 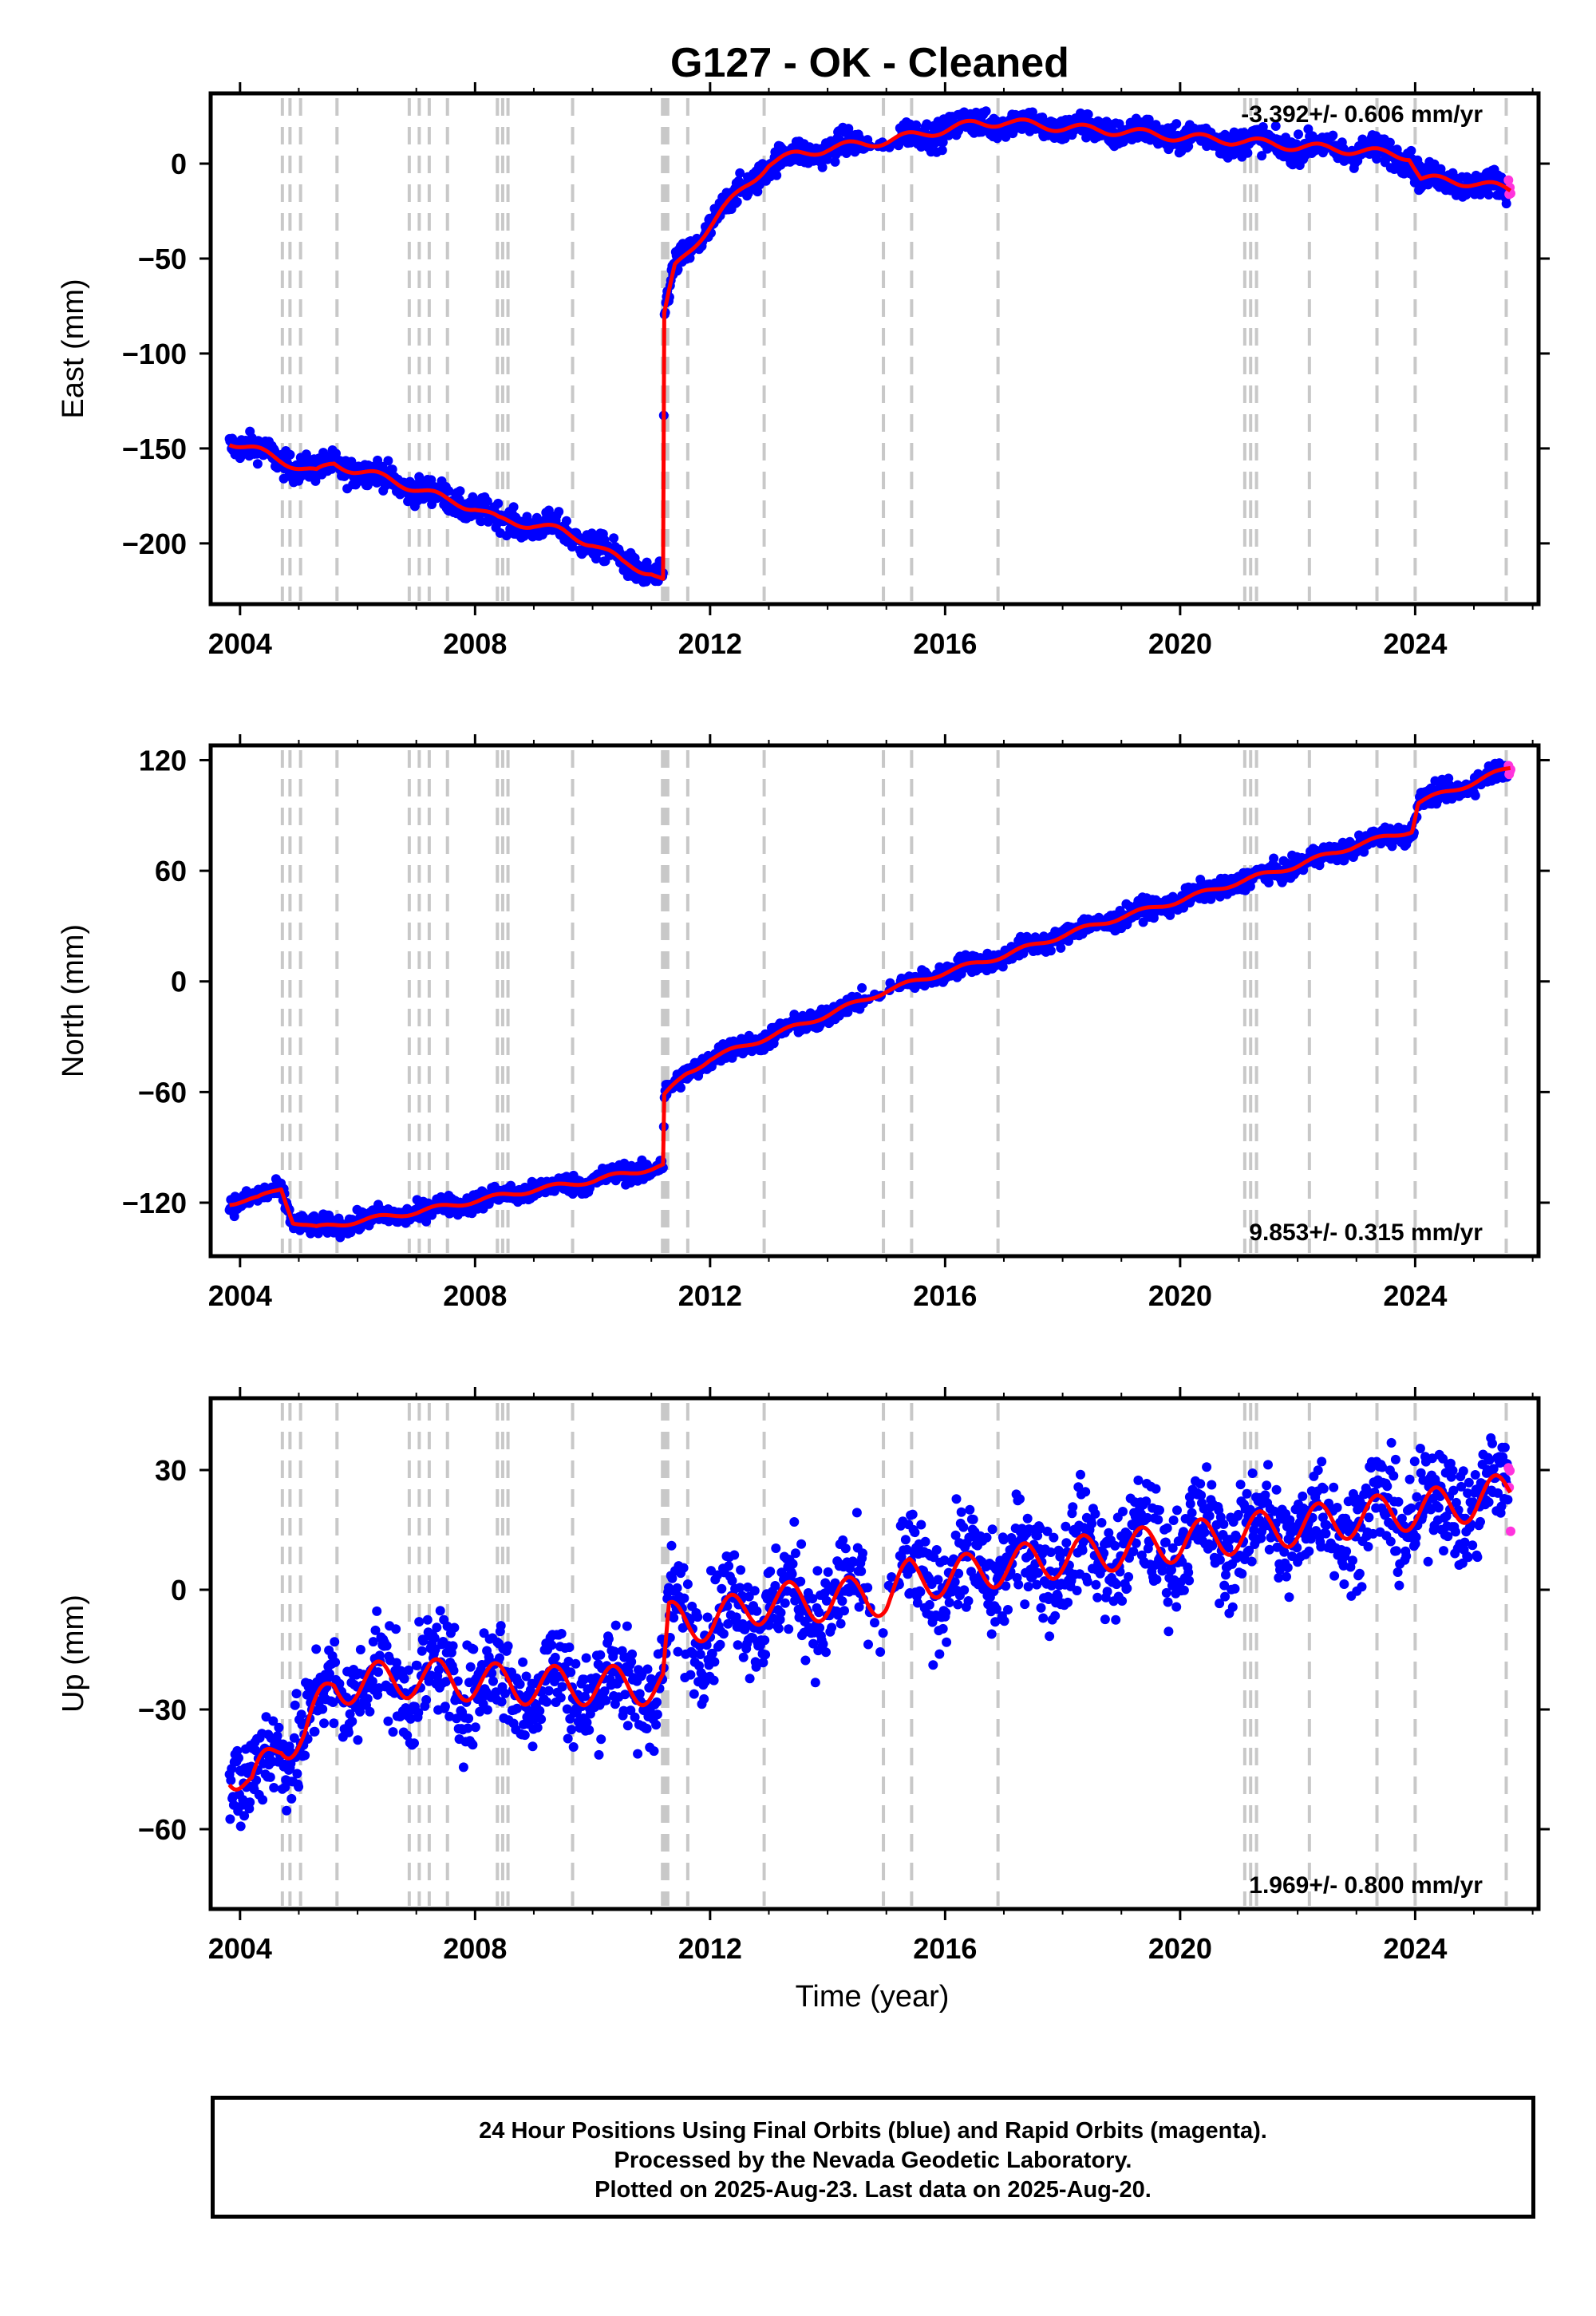 I want to click on figure-title: G127 - OK - Cleaned, so click(x=869, y=63).